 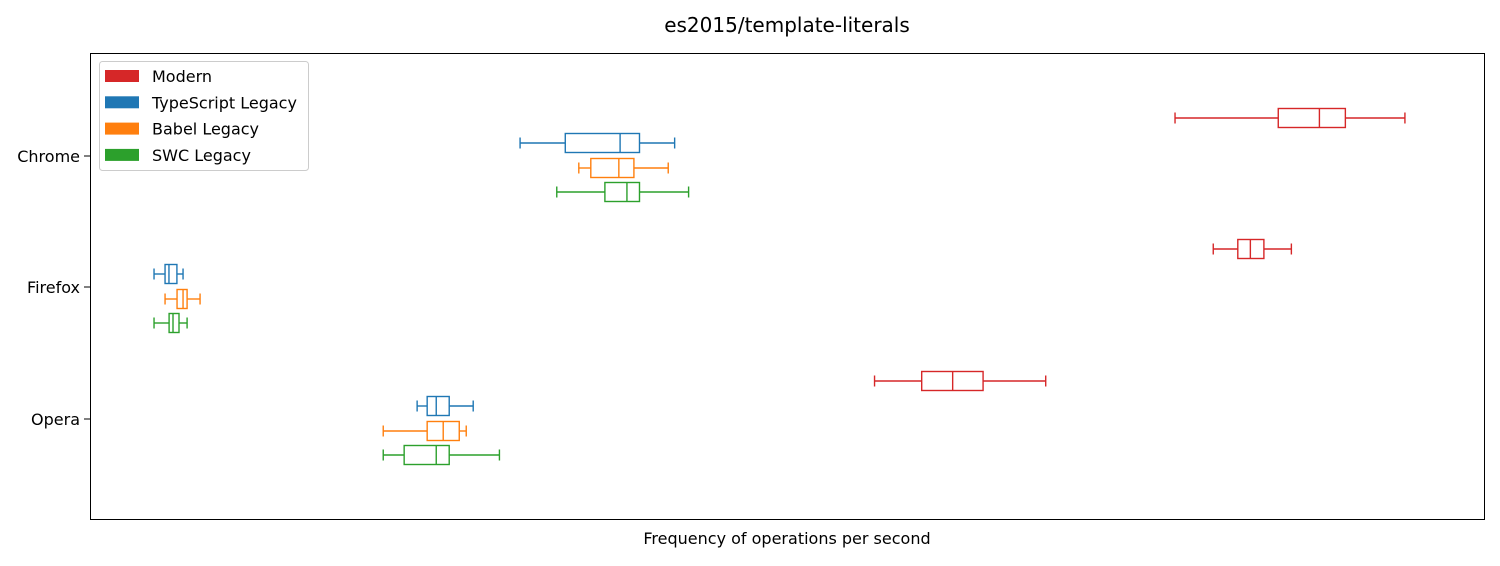 I want to click on box-swc-legacy-chrome, so click(x=623, y=192).